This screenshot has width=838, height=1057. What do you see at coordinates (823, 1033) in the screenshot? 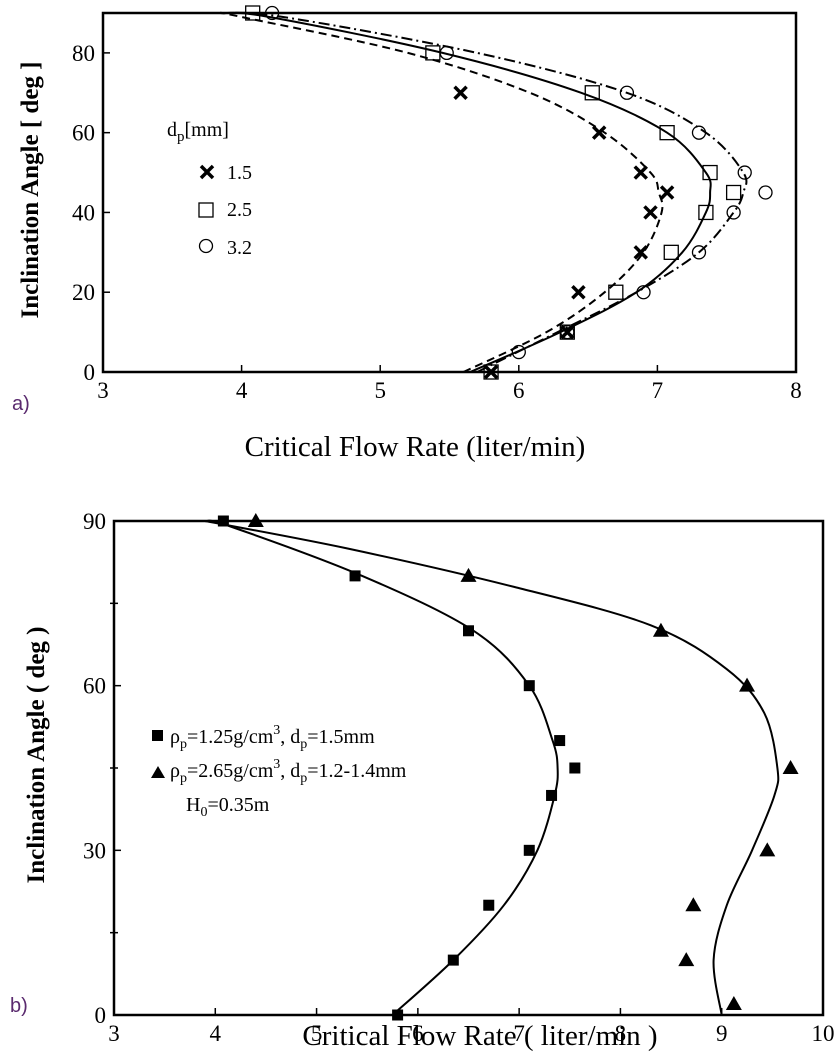
I see `x-tick-label: 10` at bounding box center [823, 1033].